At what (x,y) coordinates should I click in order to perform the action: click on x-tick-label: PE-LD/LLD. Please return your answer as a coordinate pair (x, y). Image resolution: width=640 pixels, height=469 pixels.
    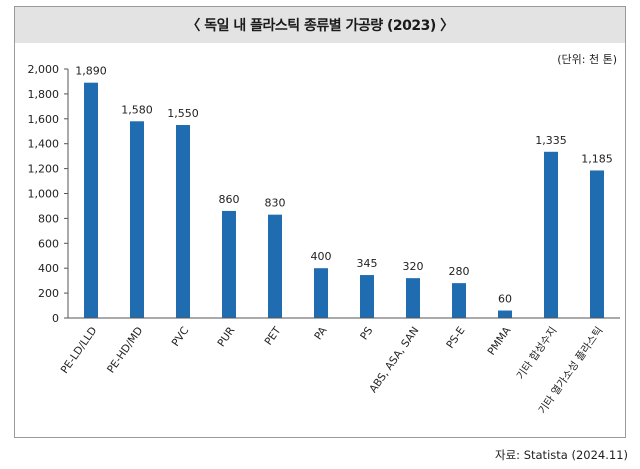
    Looking at the image, I should click on (79, 350).